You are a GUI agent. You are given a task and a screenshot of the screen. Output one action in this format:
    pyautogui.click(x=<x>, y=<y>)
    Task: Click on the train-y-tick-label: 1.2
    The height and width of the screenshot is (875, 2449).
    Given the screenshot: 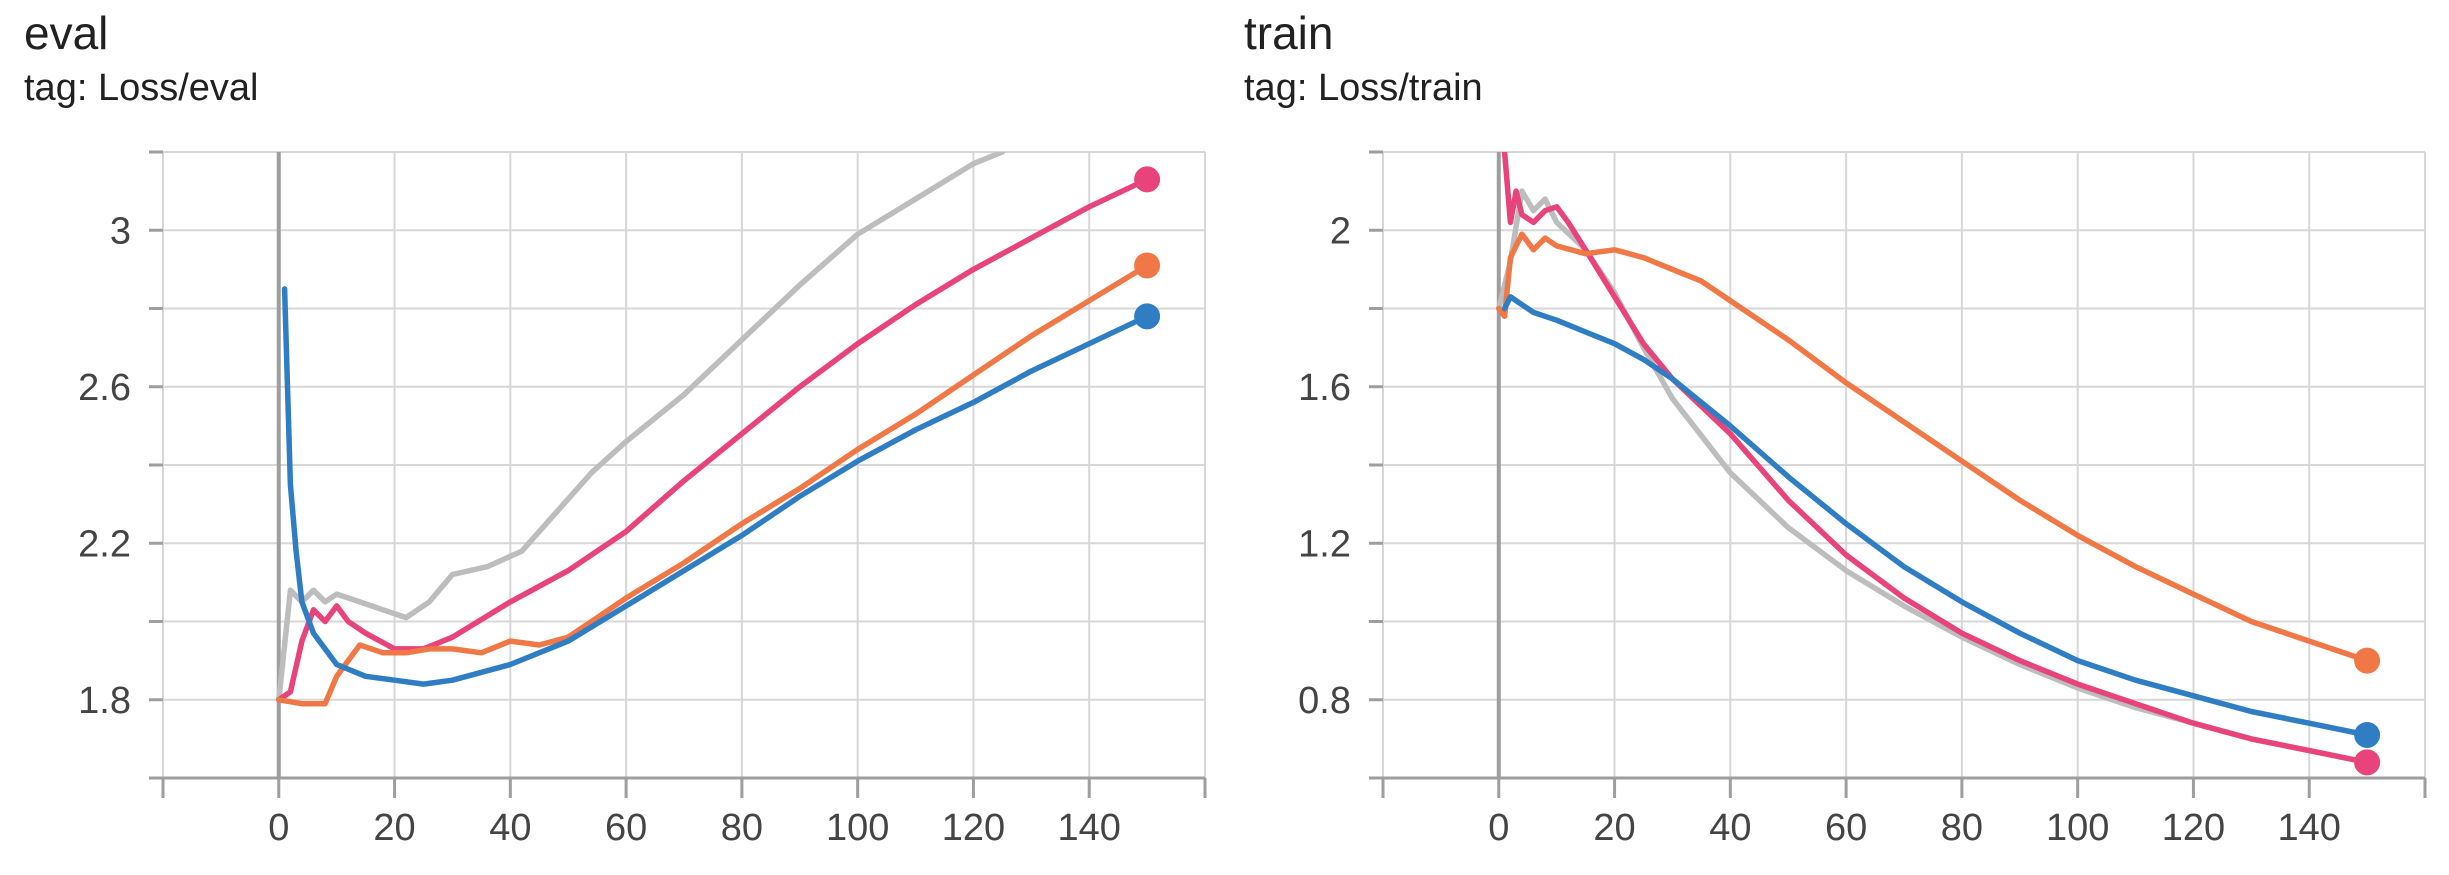 What is the action you would take?
    pyautogui.click(x=1324, y=544)
    